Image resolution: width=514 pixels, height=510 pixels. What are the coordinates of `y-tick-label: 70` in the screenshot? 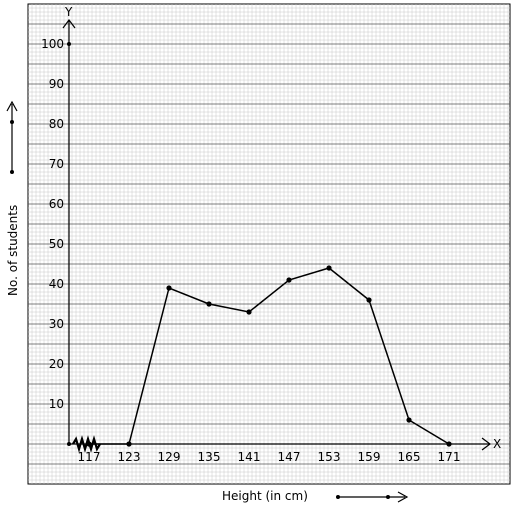 It's located at (56, 164).